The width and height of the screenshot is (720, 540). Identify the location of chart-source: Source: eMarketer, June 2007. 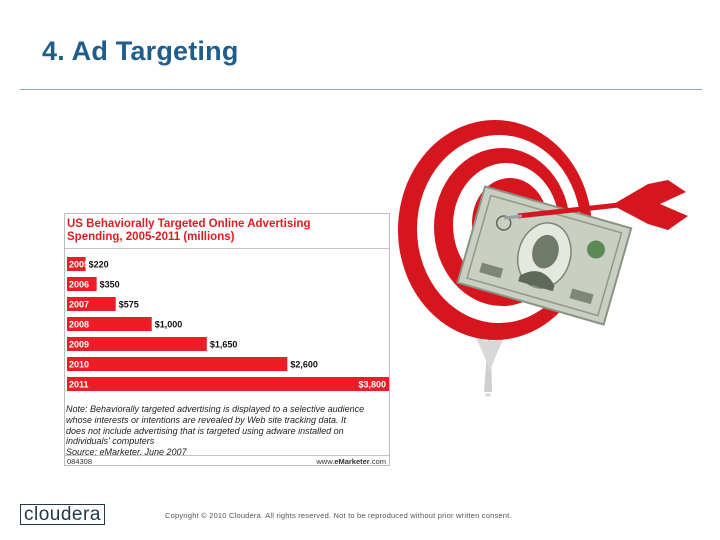
(126, 452).